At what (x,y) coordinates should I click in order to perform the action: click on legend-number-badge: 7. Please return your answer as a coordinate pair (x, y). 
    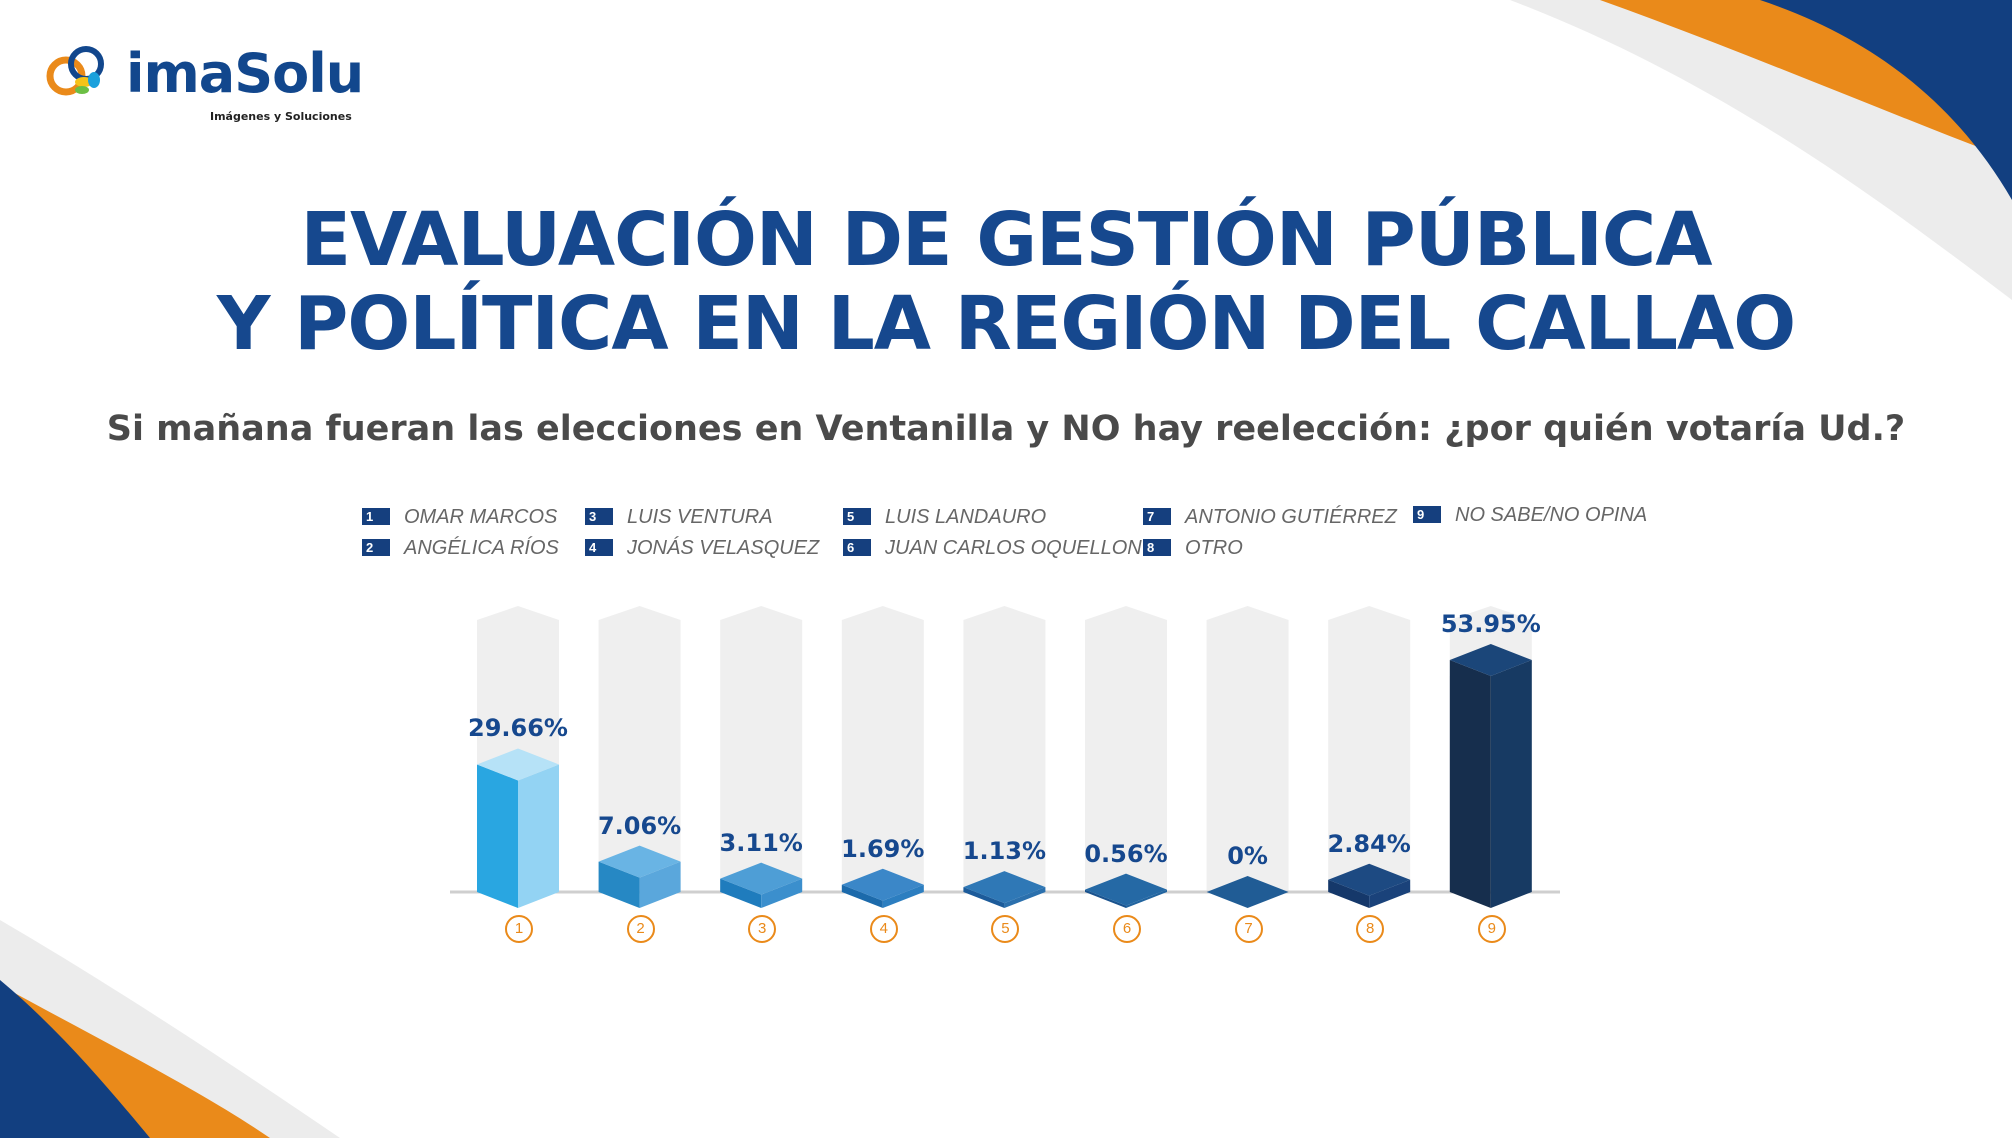
    Looking at the image, I should click on (1157, 516).